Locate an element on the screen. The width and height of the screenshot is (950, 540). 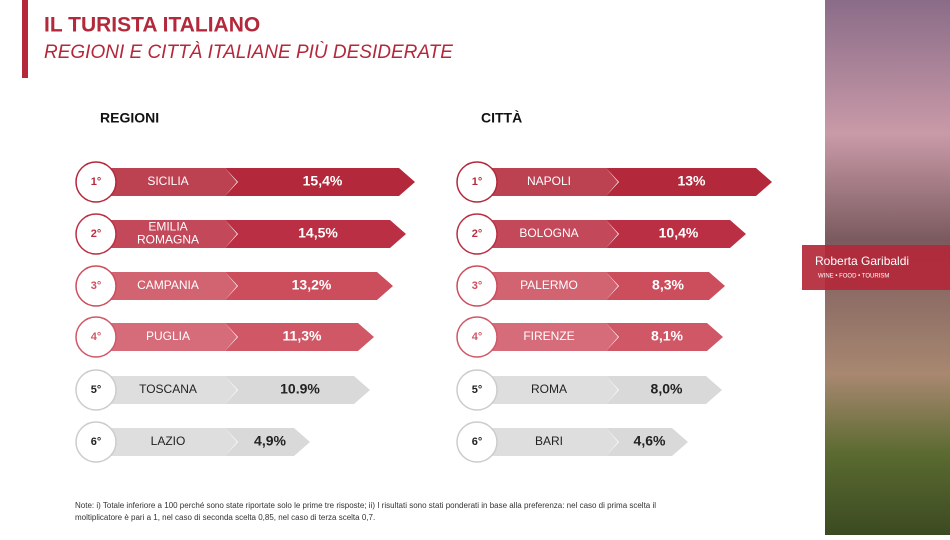
category-label: BOLOGNA is located at coordinates (548, 233).